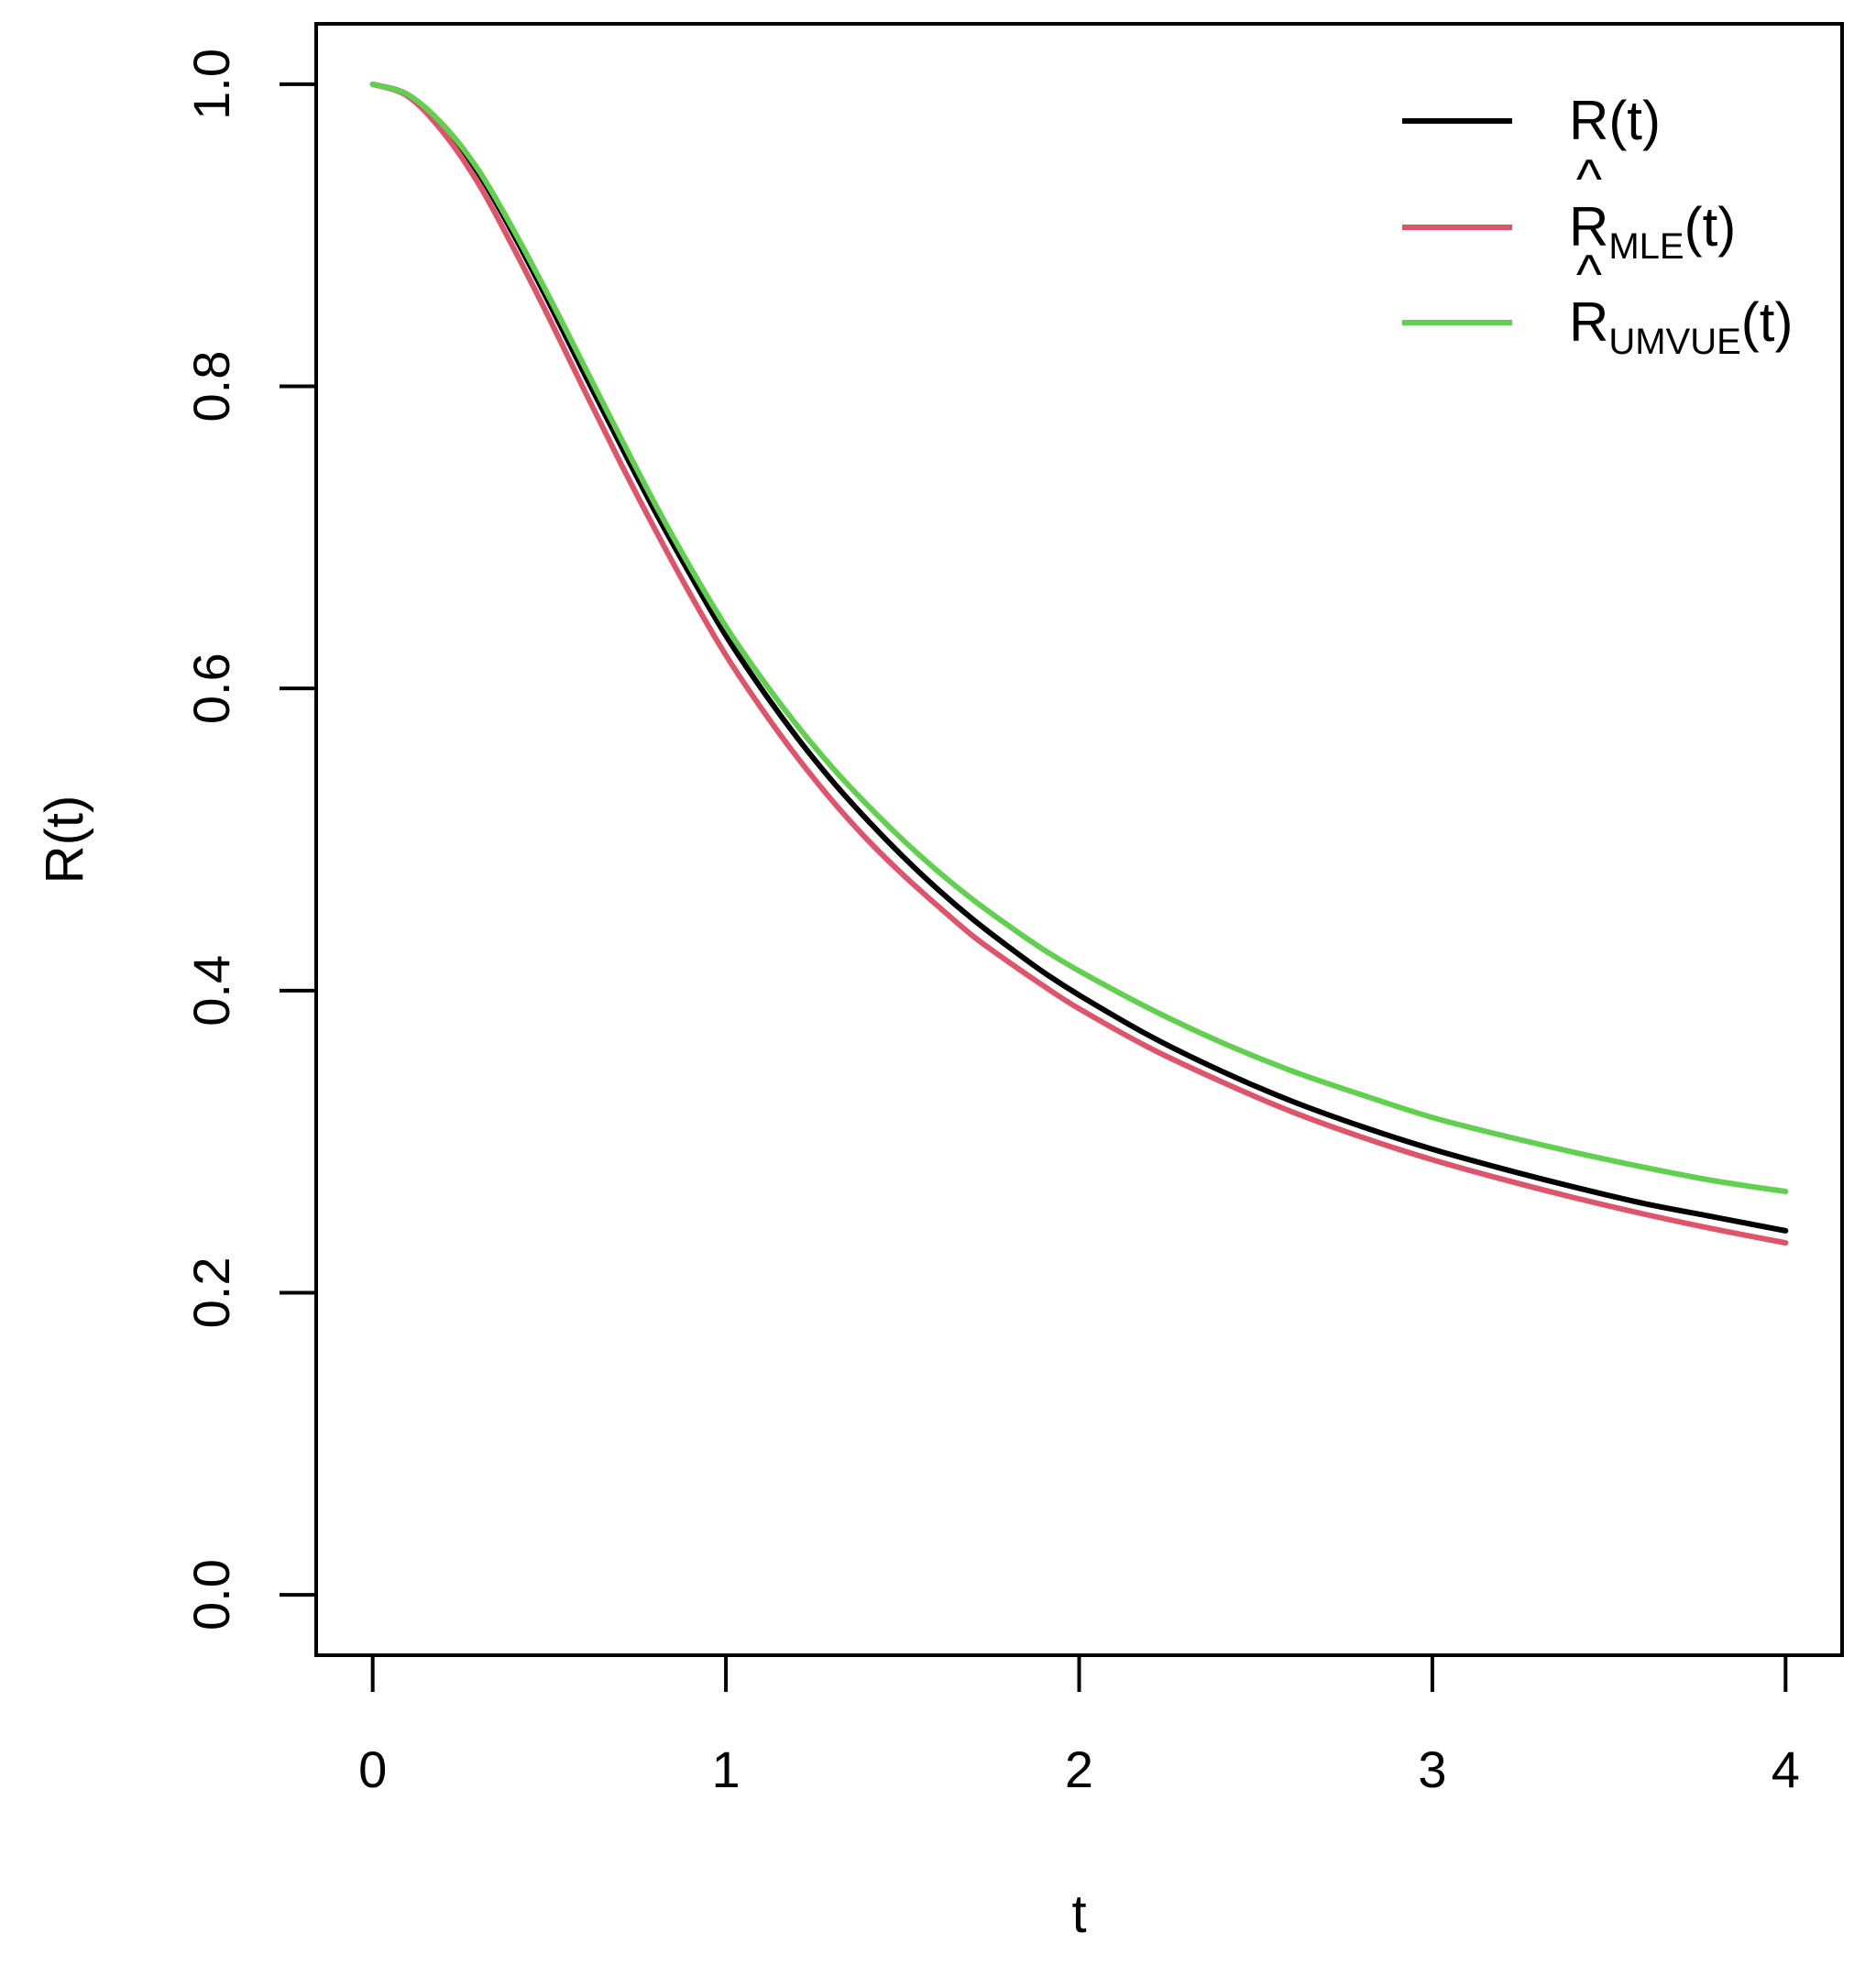 This screenshot has height=1976, width=1876. Describe the element at coordinates (1652, 231) in the screenshot. I see `legend-label-2: RMLE(t)` at that location.